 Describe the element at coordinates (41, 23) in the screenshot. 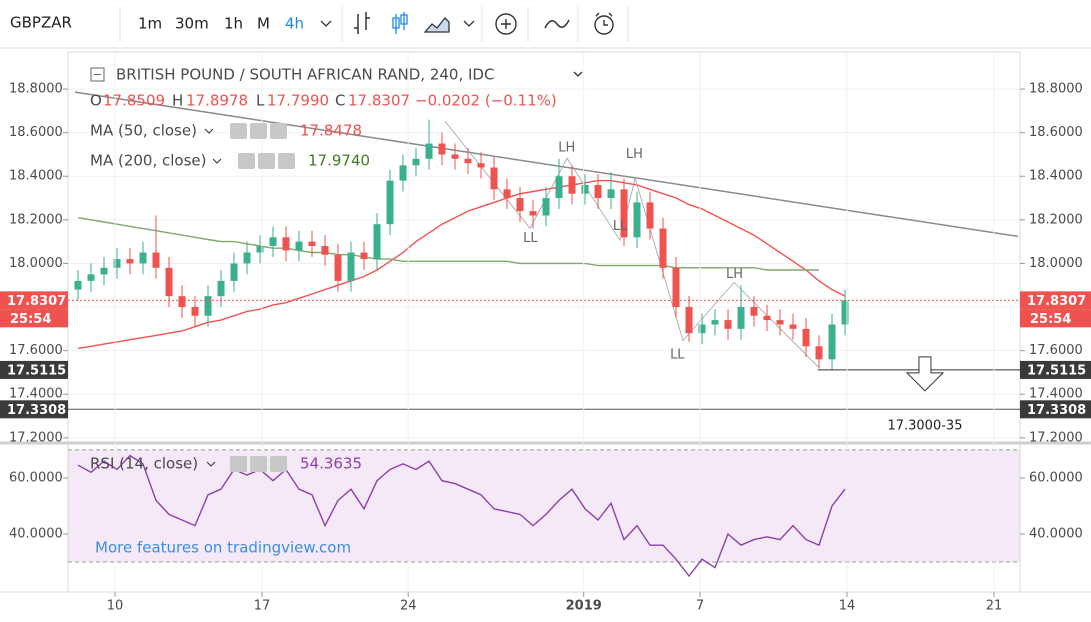

I see `symbol: GBPZAR` at that location.